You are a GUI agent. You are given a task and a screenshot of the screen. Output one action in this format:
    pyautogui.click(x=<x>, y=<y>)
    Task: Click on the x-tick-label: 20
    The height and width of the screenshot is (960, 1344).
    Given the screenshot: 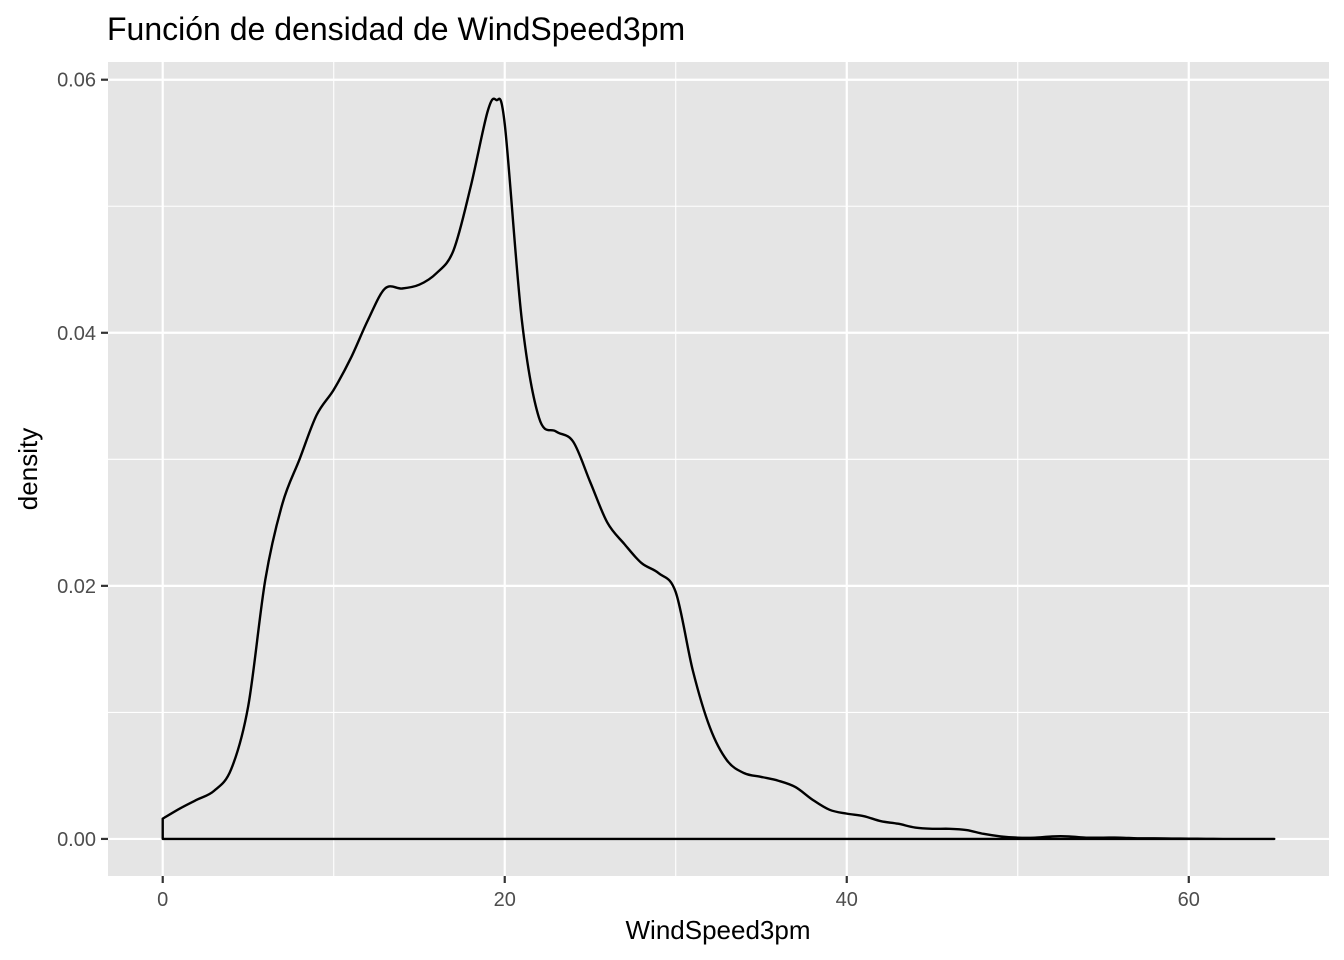 What is the action you would take?
    pyautogui.click(x=505, y=900)
    